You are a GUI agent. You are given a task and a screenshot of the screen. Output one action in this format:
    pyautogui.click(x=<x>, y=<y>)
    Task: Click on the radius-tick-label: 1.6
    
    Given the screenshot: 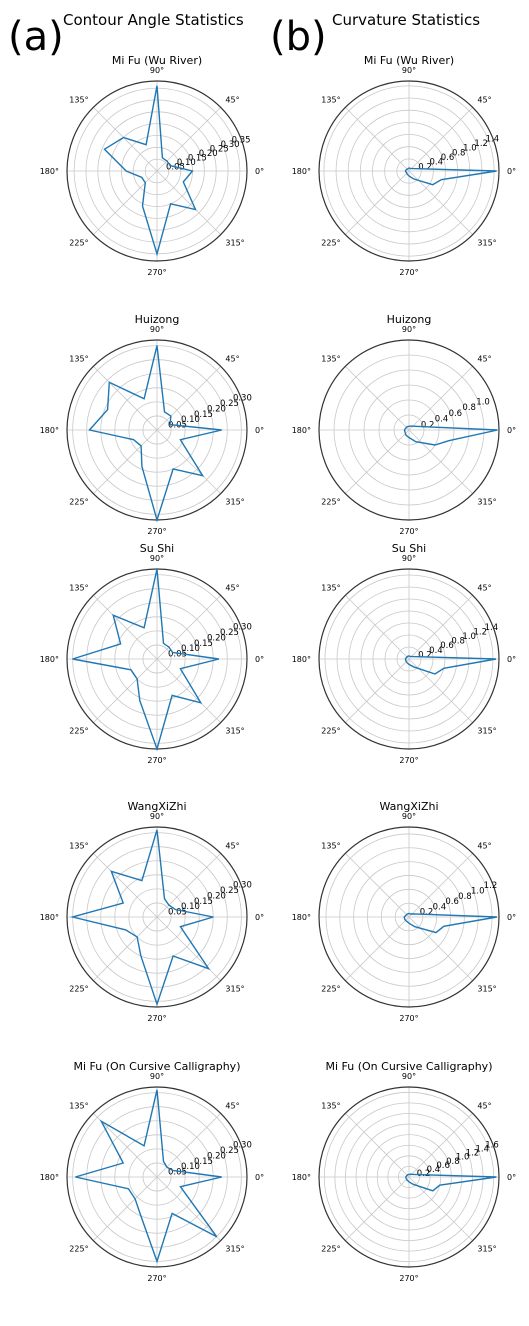 What is the action you would take?
    pyautogui.click(x=492, y=1146)
    